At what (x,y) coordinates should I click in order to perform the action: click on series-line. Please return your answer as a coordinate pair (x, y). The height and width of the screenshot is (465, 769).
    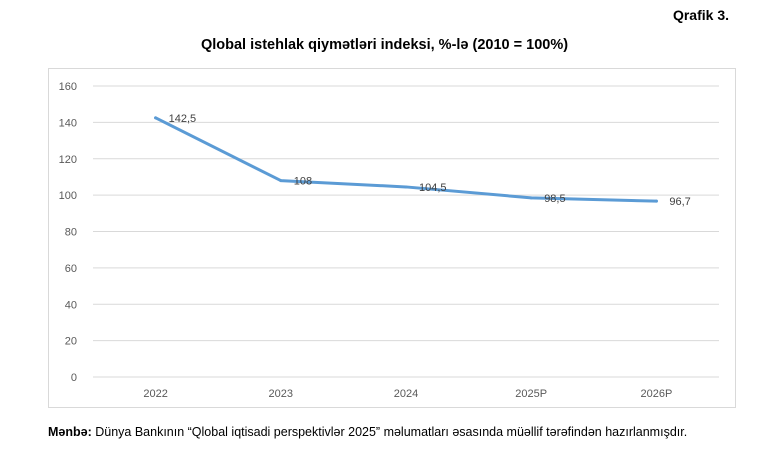
    Looking at the image, I should click on (406, 159).